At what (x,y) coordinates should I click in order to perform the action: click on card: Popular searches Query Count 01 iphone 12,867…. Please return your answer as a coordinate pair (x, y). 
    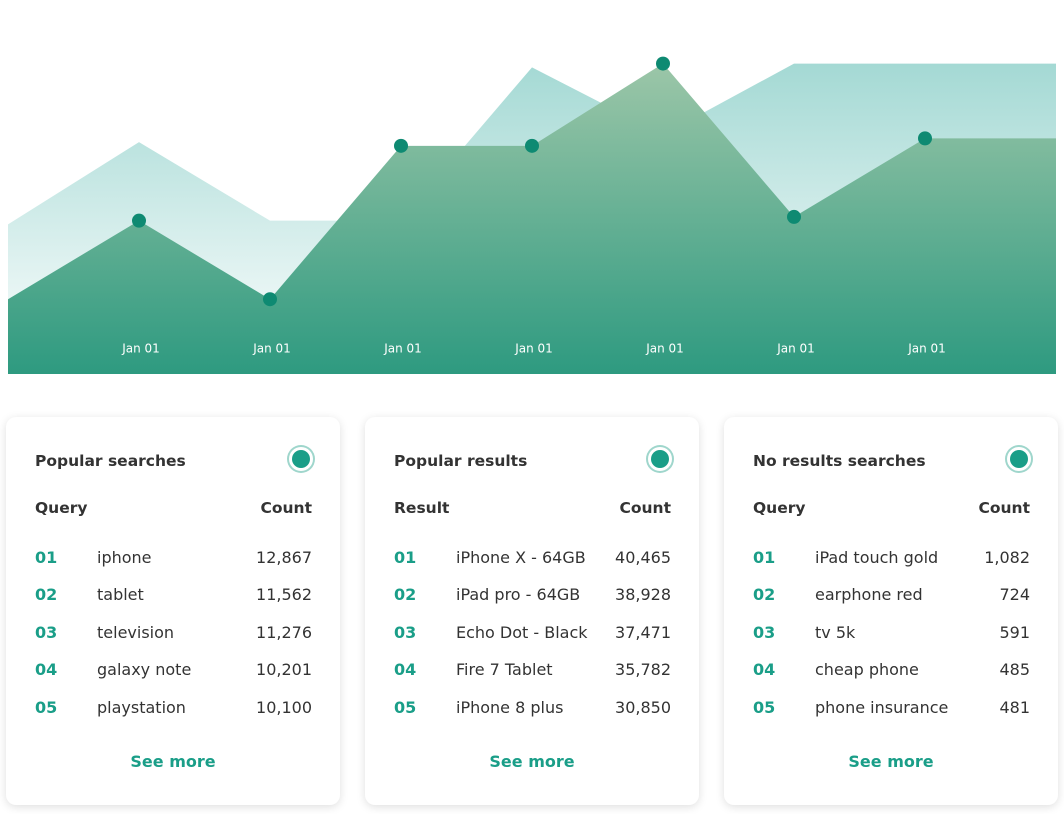
    Looking at the image, I should click on (173, 611).